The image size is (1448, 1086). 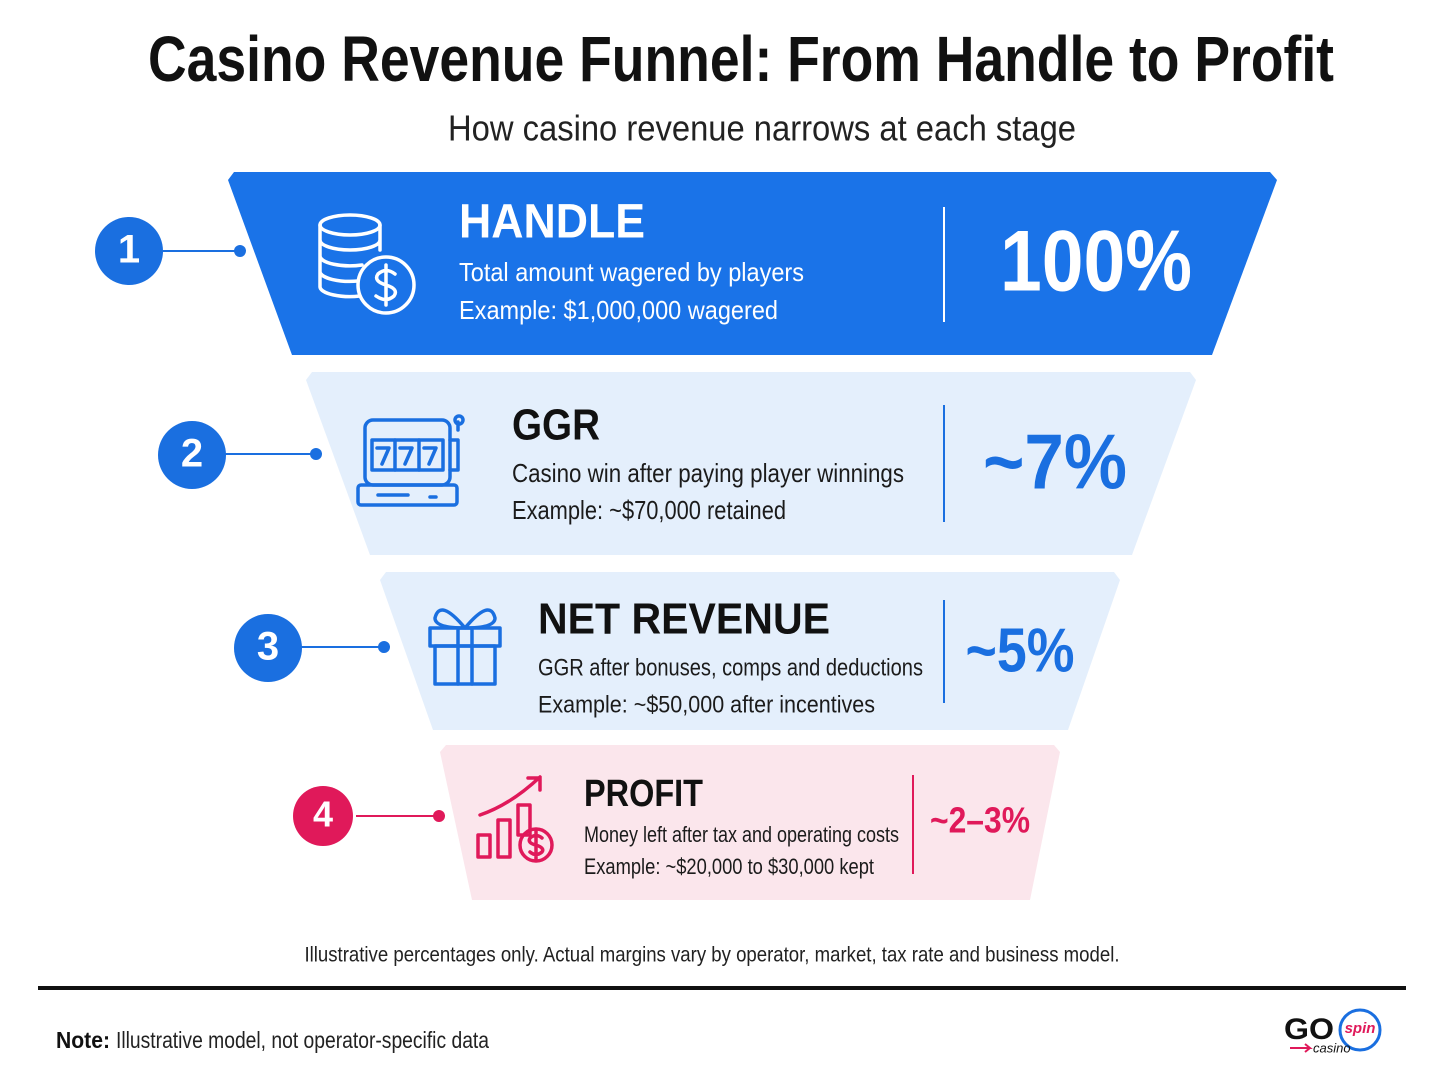 I want to click on stage-description: Casino win after paying player winnings, so click(x=708, y=473).